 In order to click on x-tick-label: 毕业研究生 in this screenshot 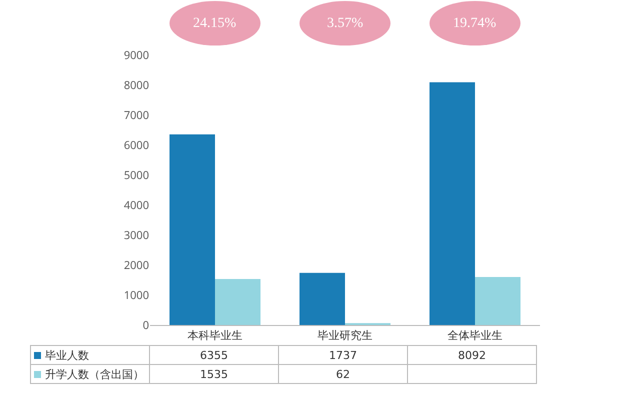, I will do `click(345, 336)`.